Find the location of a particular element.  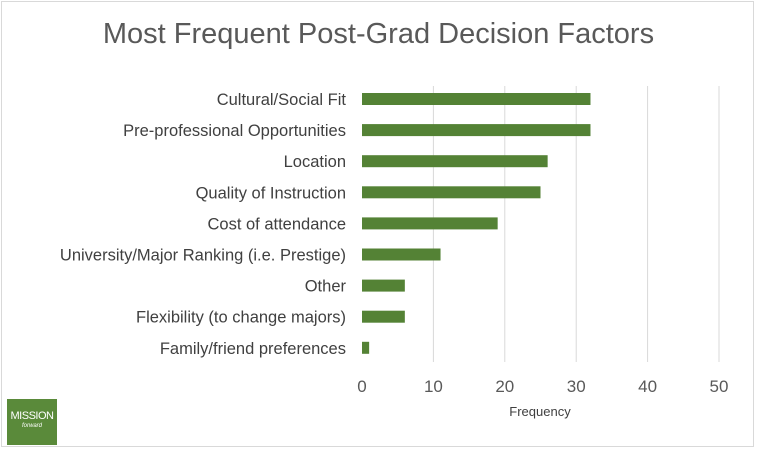

category-label: Quality of Instruction is located at coordinates (271, 193).